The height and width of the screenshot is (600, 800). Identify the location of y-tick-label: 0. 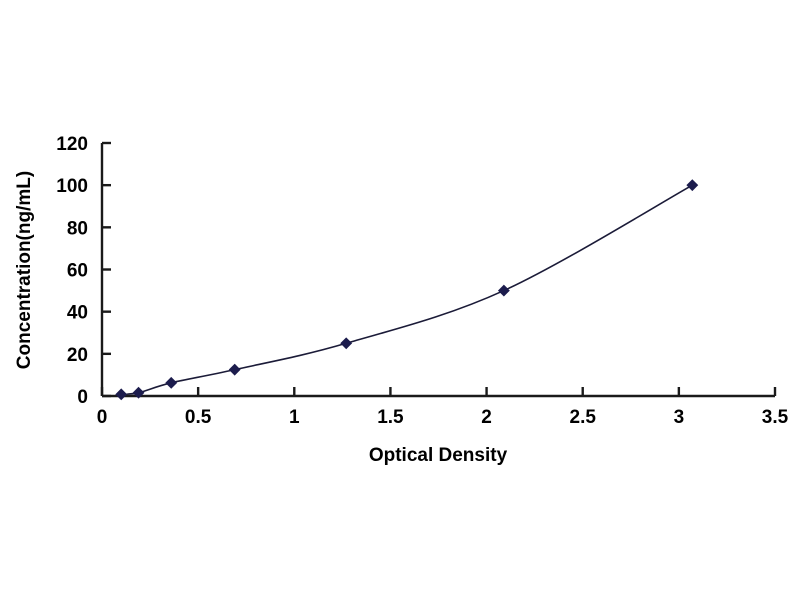
(82, 397).